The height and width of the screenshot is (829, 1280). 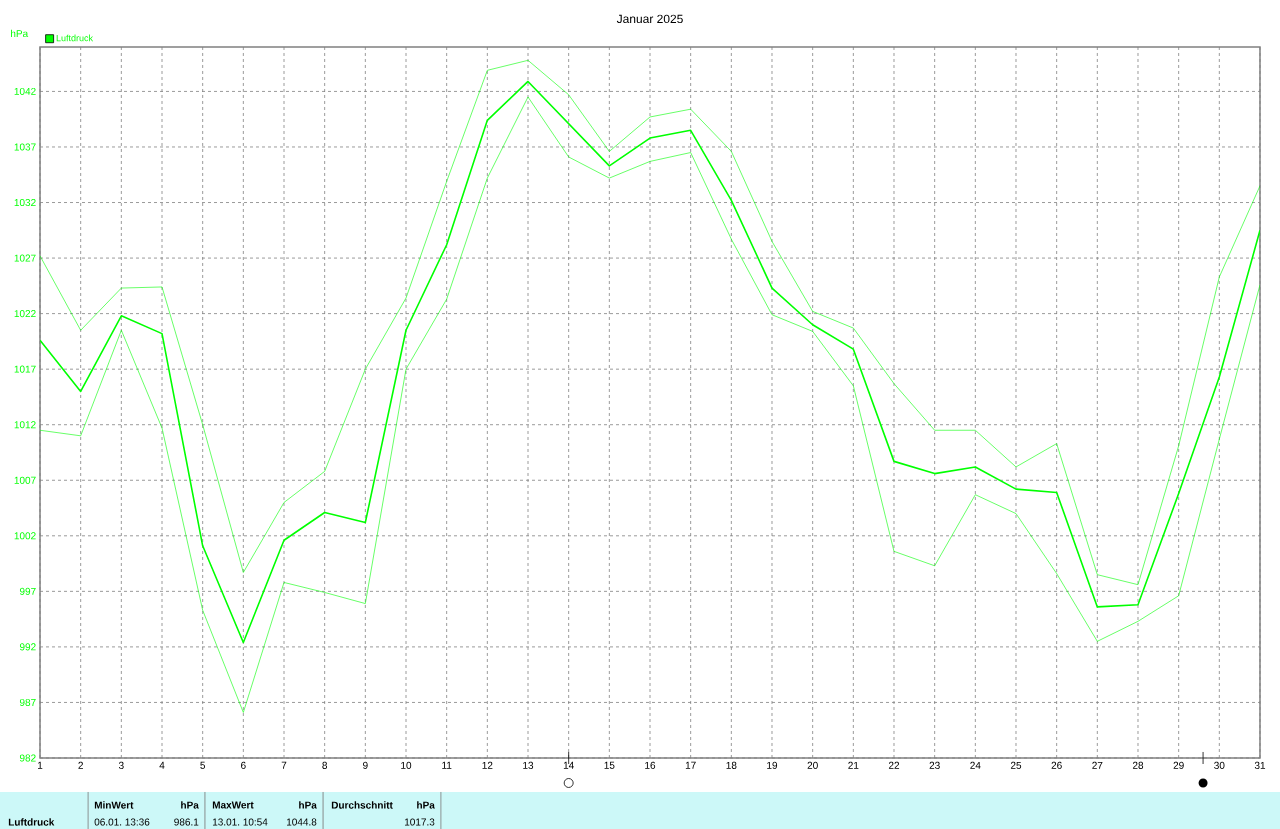 What do you see at coordinates (284, 765) in the screenshot?
I see `x-tick-label: 7` at bounding box center [284, 765].